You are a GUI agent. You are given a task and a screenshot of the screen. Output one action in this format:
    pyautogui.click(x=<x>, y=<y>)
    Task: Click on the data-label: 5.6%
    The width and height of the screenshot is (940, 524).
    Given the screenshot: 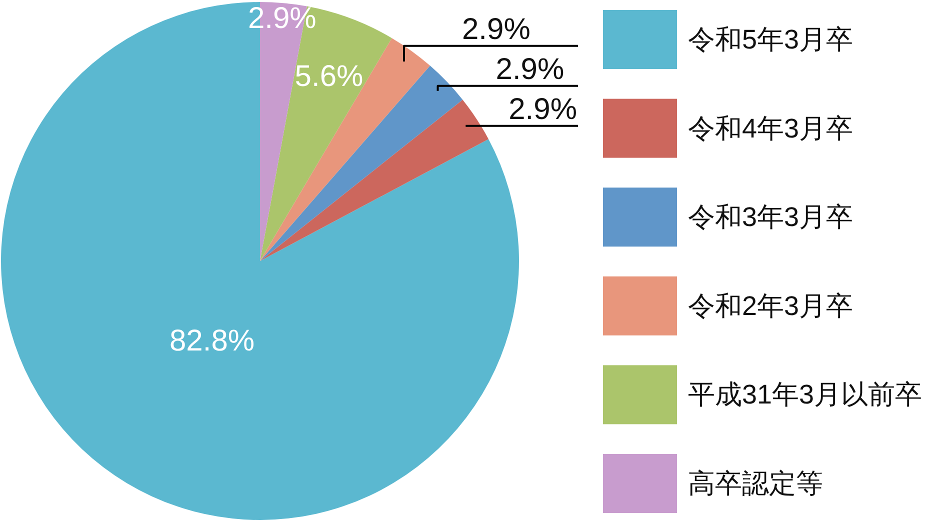 What is the action you would take?
    pyautogui.click(x=329, y=77)
    